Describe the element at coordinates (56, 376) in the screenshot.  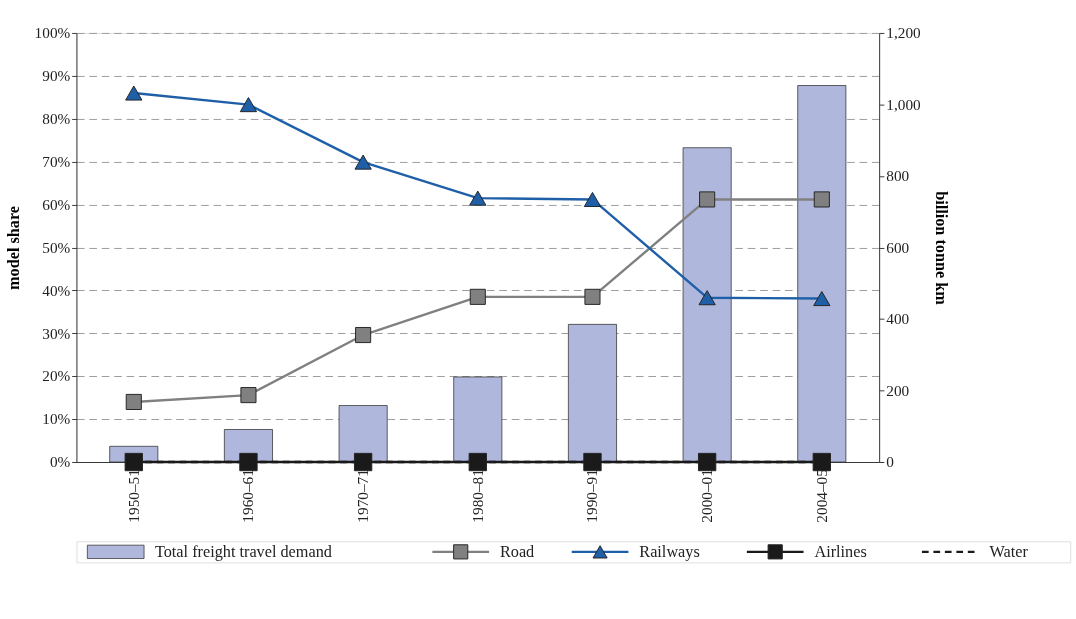
I see `y-tick-label: 20%` at that location.